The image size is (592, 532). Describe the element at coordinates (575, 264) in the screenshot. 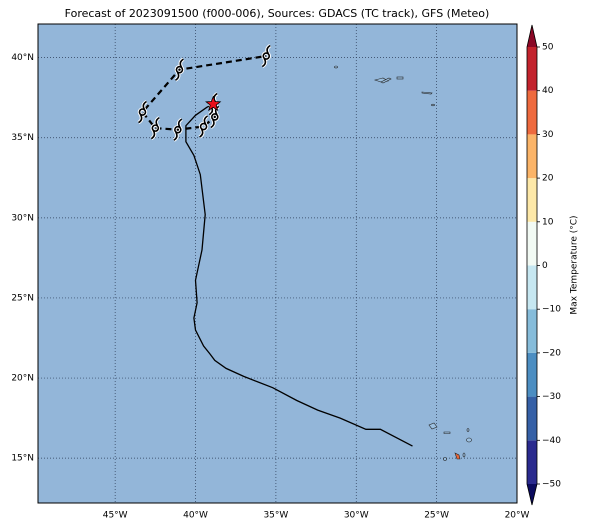

I see `colorbar-label: Max Temperature (°C)` at that location.